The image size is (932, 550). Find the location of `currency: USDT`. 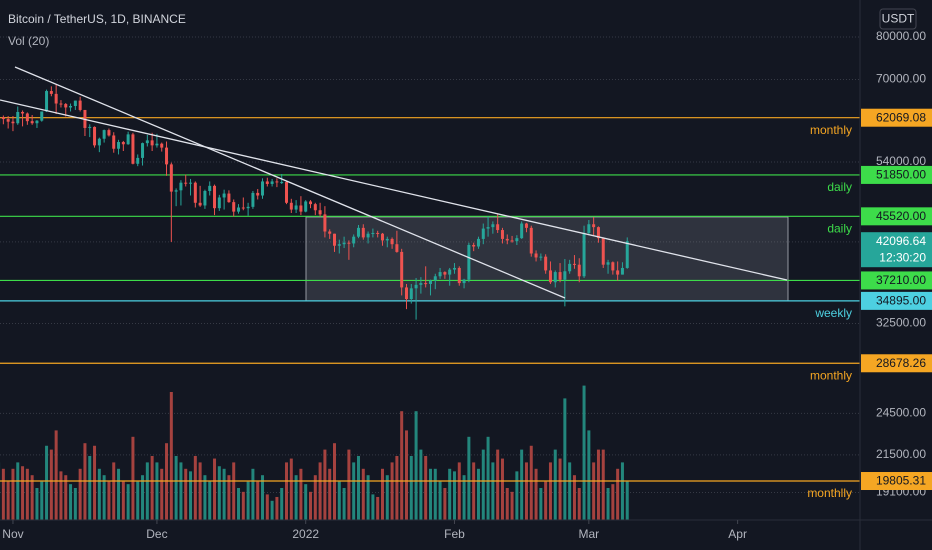

currency: USDT is located at coordinates (898, 19).